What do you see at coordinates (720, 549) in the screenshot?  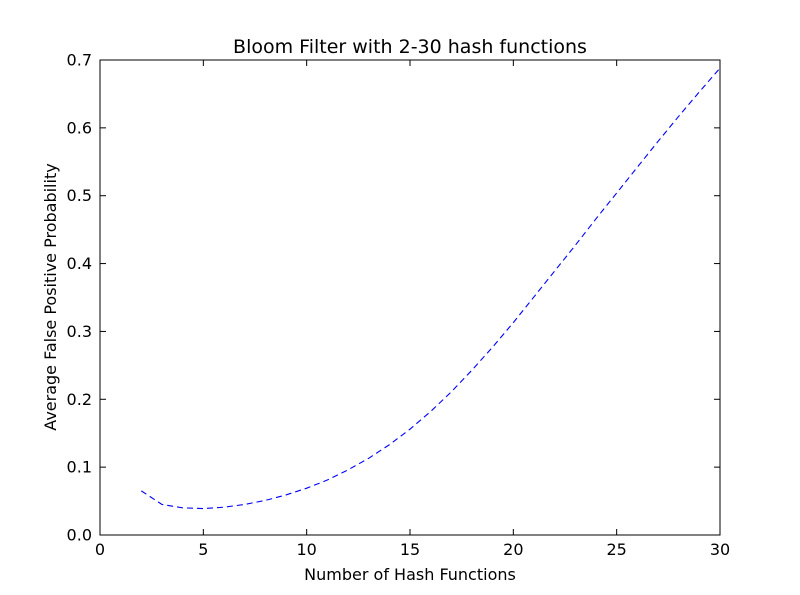 I see `x-tick-label: 30` at bounding box center [720, 549].